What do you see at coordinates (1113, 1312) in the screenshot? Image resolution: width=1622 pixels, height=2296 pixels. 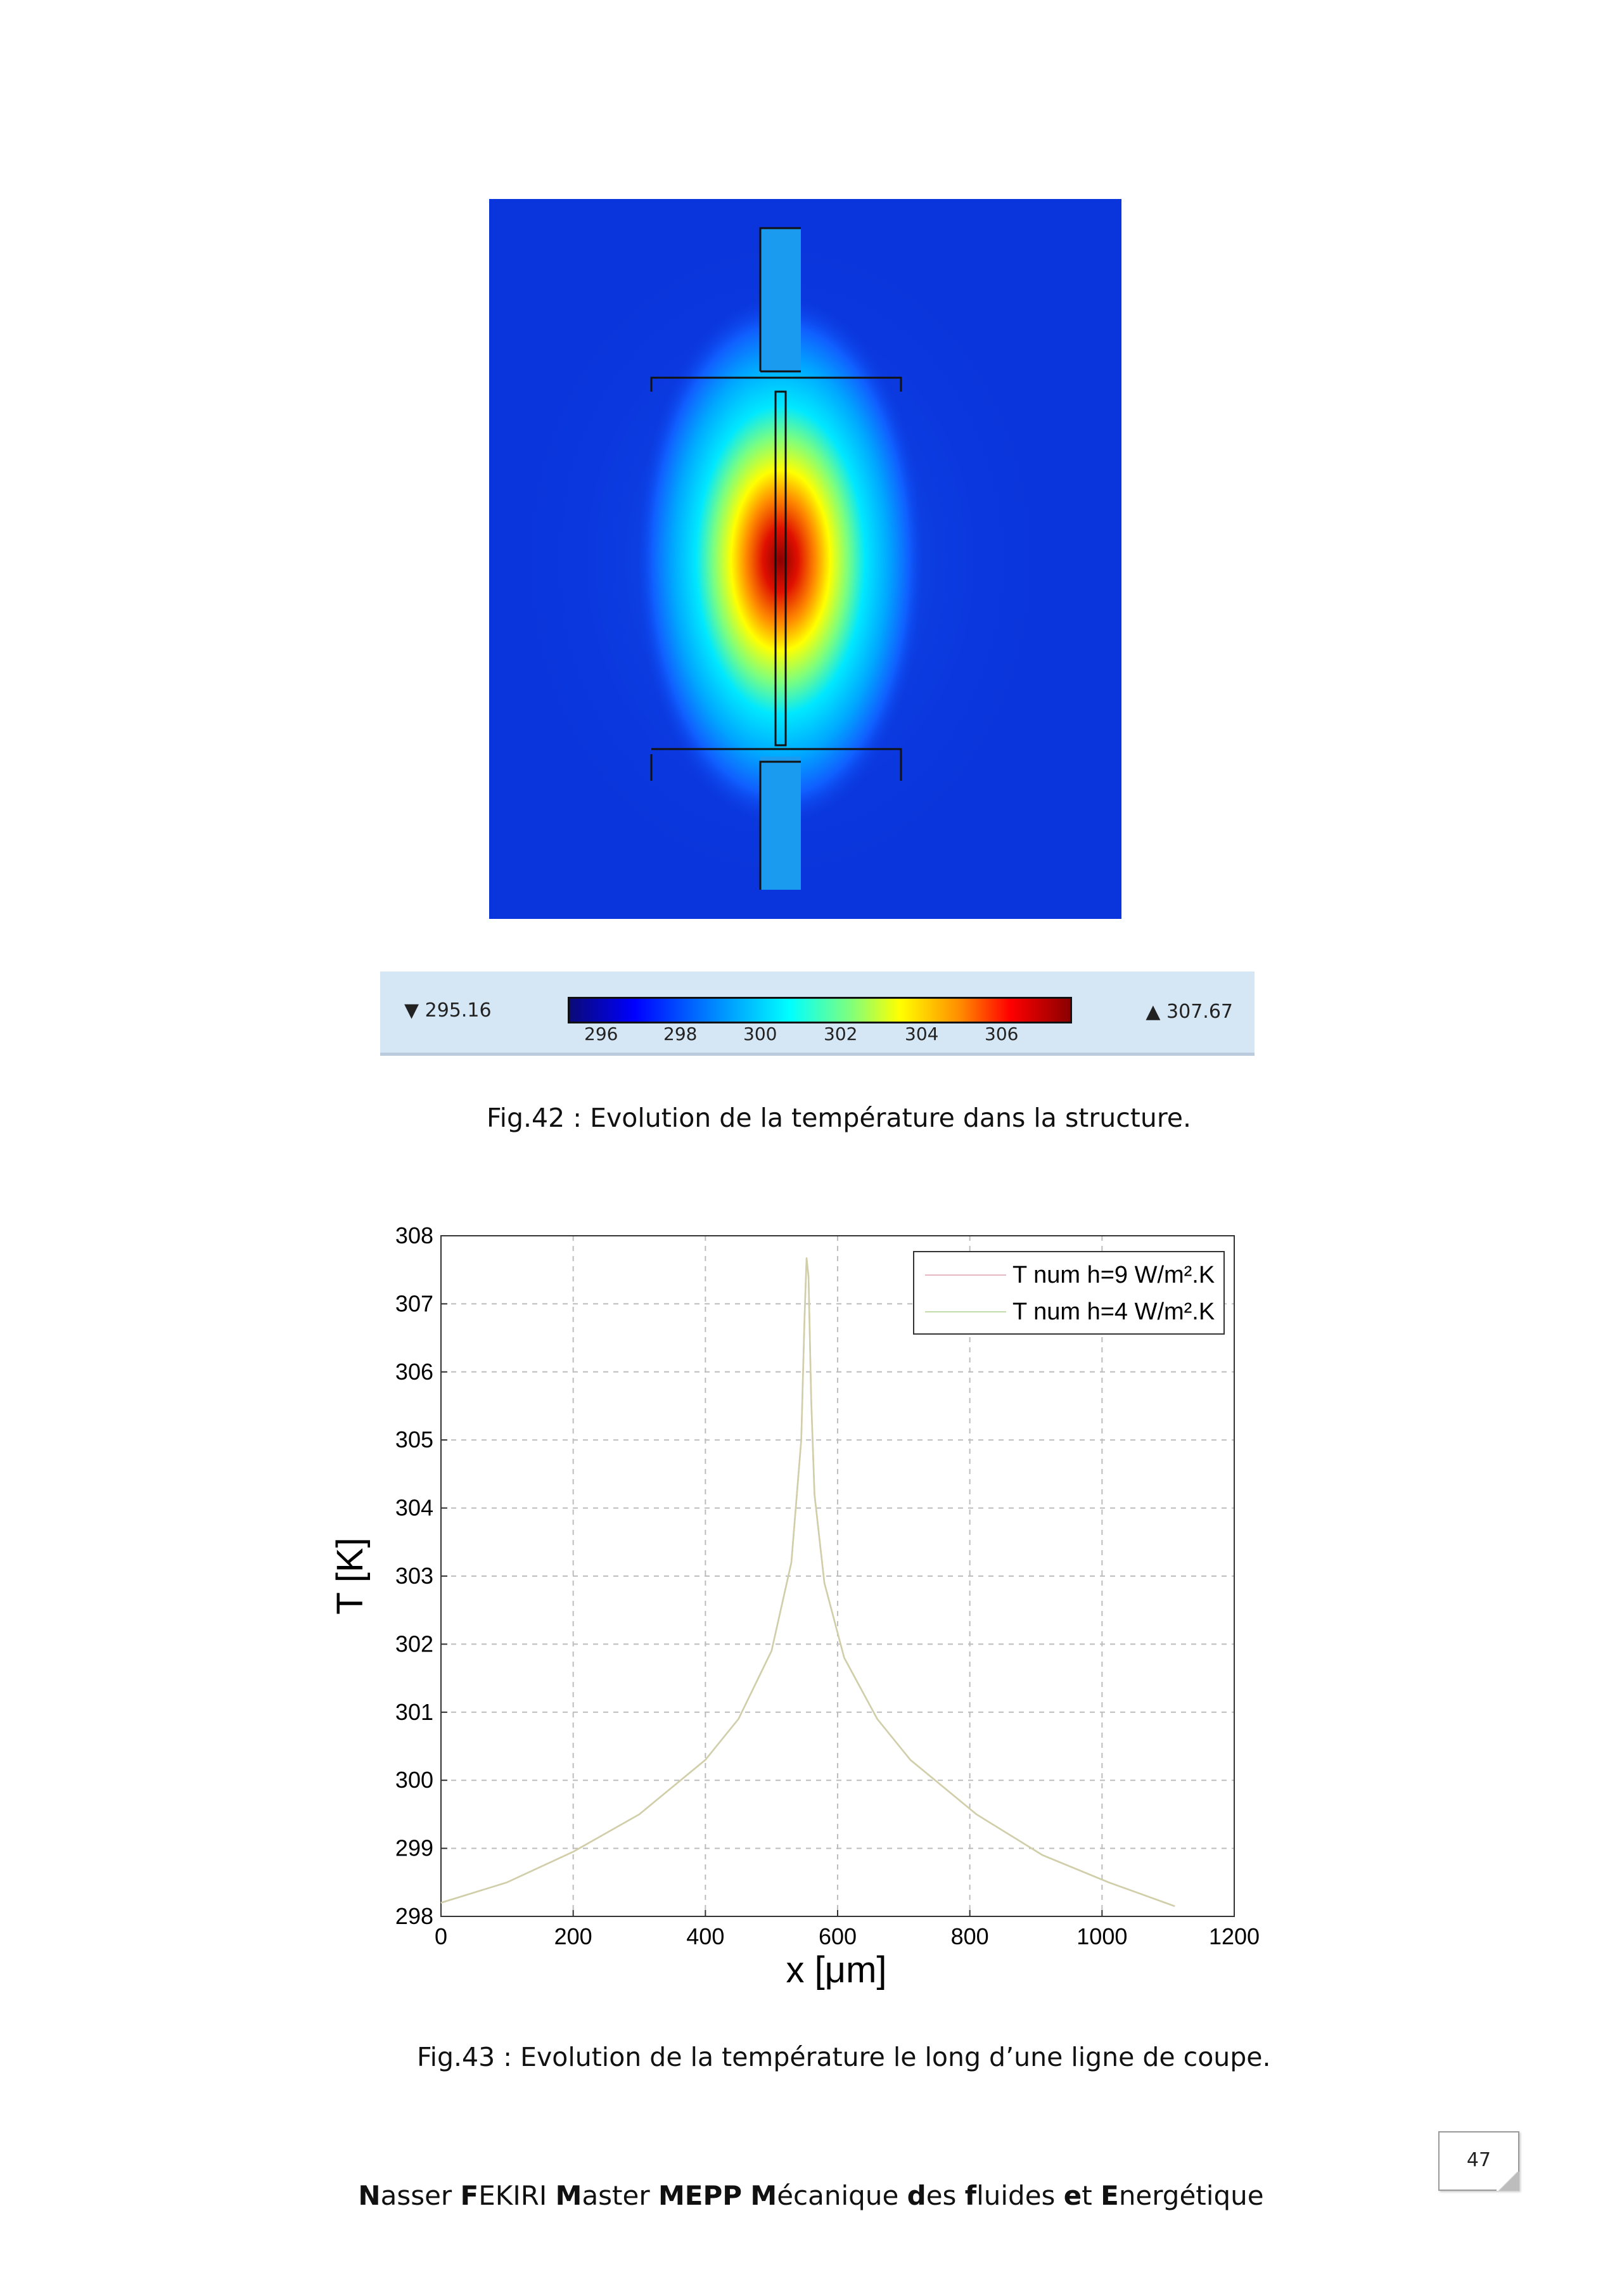 I see `legend-label-h4: T num h=4 W/m².K` at bounding box center [1113, 1312].